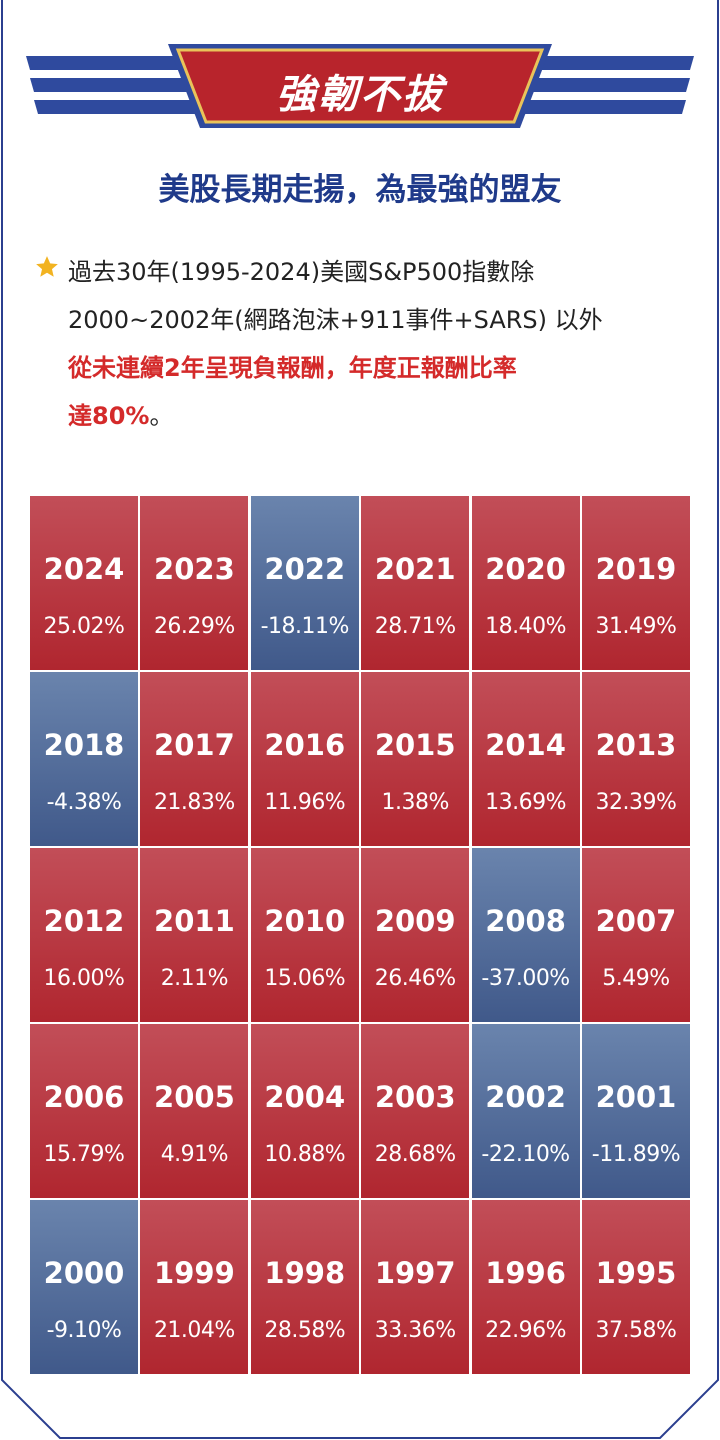 This screenshot has width=720, height=1440. Describe the element at coordinates (305, 745) in the screenshot. I see `year-label: 2016` at that location.